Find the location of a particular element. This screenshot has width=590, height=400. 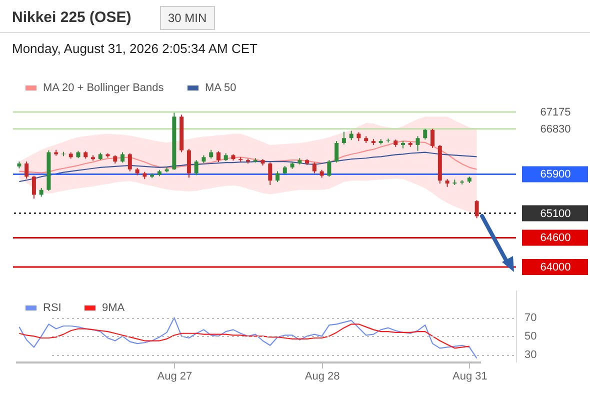

x-tick-label: Aug 28 is located at coordinates (322, 376).